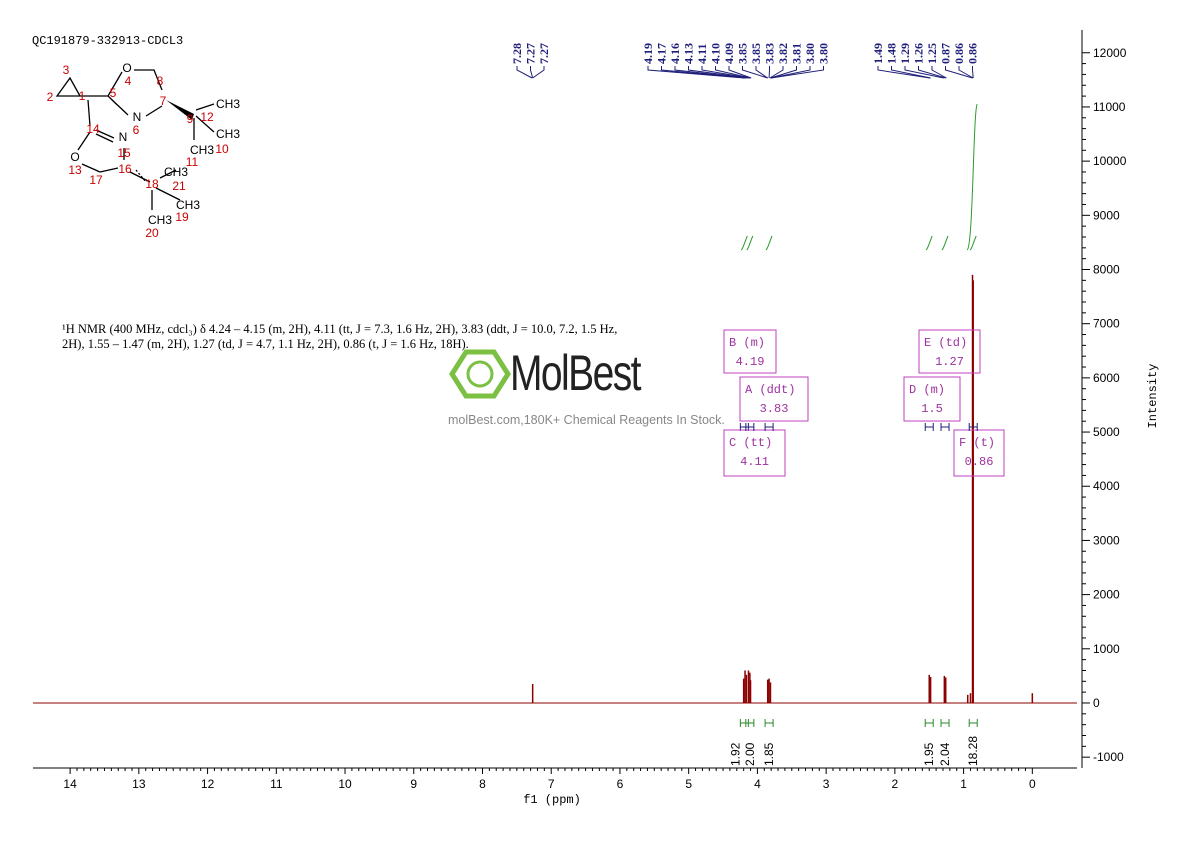  Describe the element at coordinates (66, 70) in the screenshot. I see `atom-label: 3` at that location.